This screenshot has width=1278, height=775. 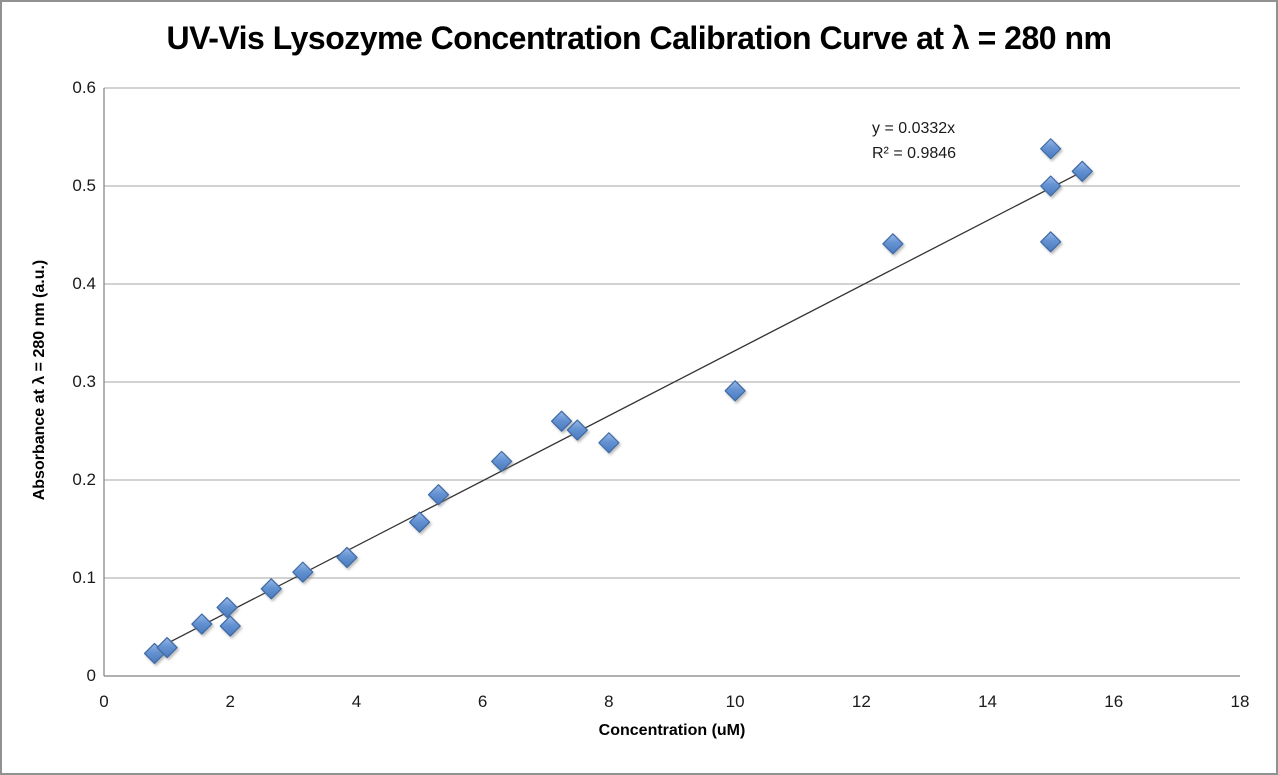 What do you see at coordinates (861, 701) in the screenshot?
I see `x-tick-label: 12` at bounding box center [861, 701].